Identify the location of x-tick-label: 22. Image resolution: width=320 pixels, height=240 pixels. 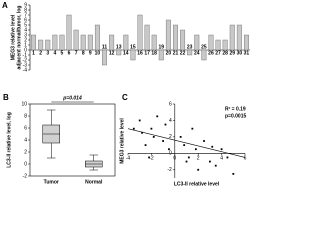
(183, 53).